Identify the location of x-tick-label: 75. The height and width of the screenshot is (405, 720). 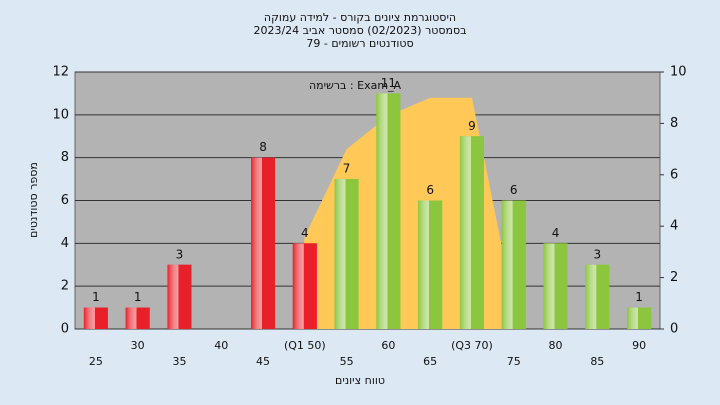
(514, 361).